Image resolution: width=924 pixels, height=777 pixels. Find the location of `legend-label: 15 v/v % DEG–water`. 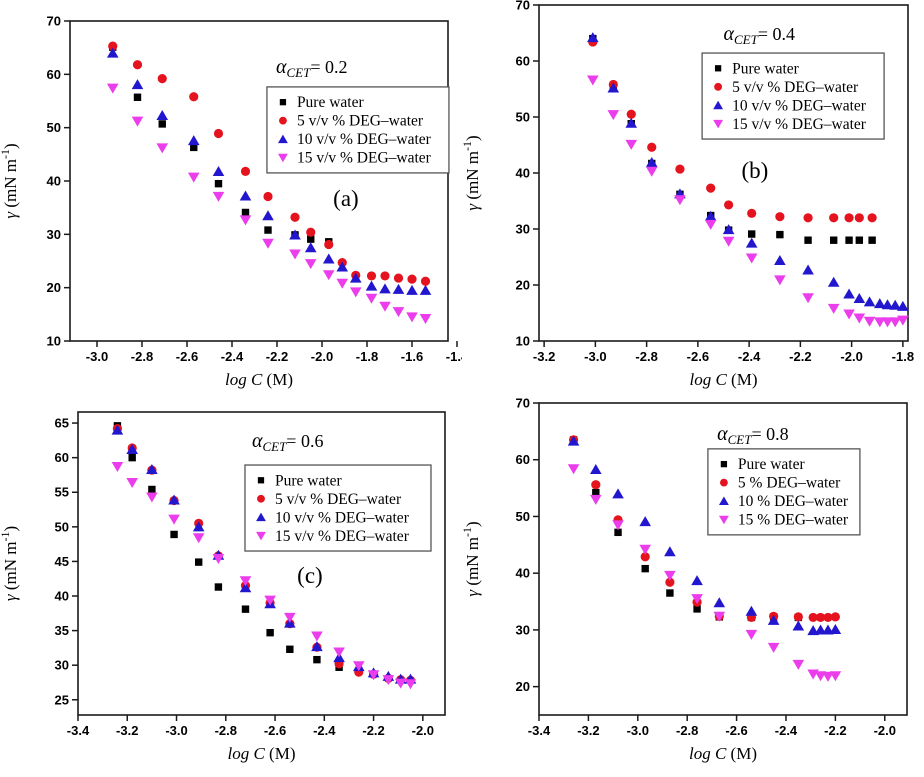

legend-label: 15 v/v % DEG–water is located at coordinates (799, 124).